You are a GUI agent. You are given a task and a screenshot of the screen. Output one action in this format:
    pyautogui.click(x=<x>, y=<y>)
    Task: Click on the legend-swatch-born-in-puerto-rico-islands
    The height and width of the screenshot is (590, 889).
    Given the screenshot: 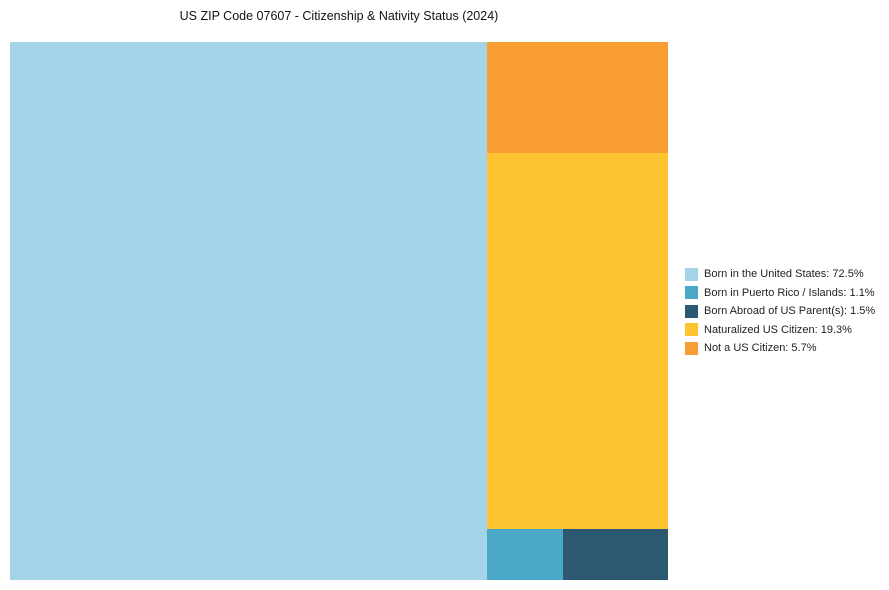 What is the action you would take?
    pyautogui.click(x=691, y=293)
    